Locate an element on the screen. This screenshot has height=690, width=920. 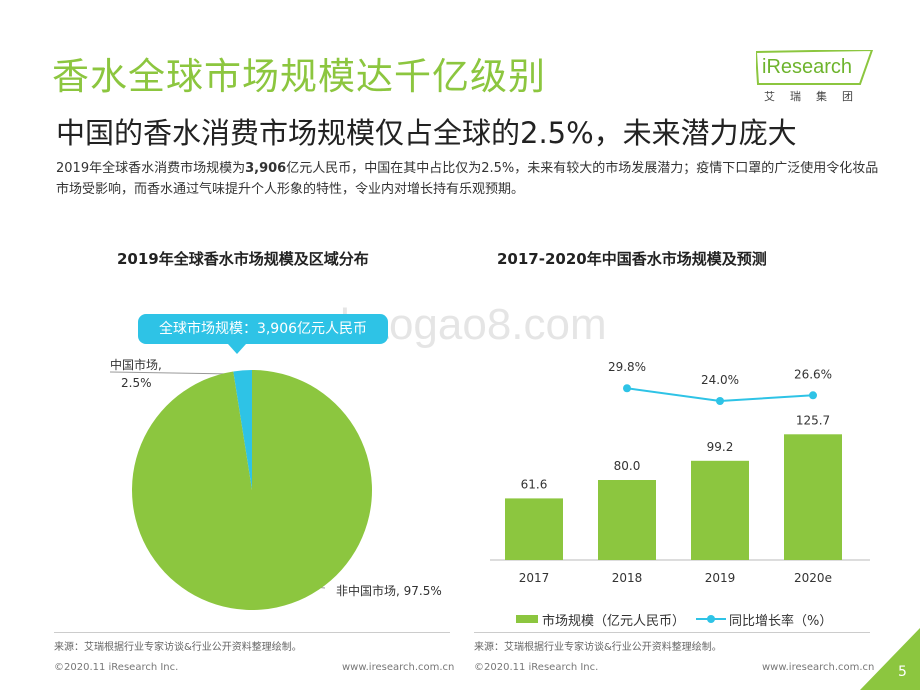
growth-label-2018: 29.8% is located at coordinates (627, 367).